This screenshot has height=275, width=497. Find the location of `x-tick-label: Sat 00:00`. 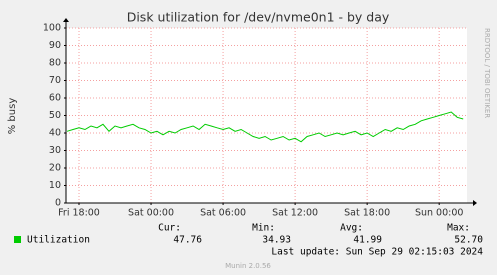

x-tick-label: Sat 00:00 is located at coordinates (151, 213).